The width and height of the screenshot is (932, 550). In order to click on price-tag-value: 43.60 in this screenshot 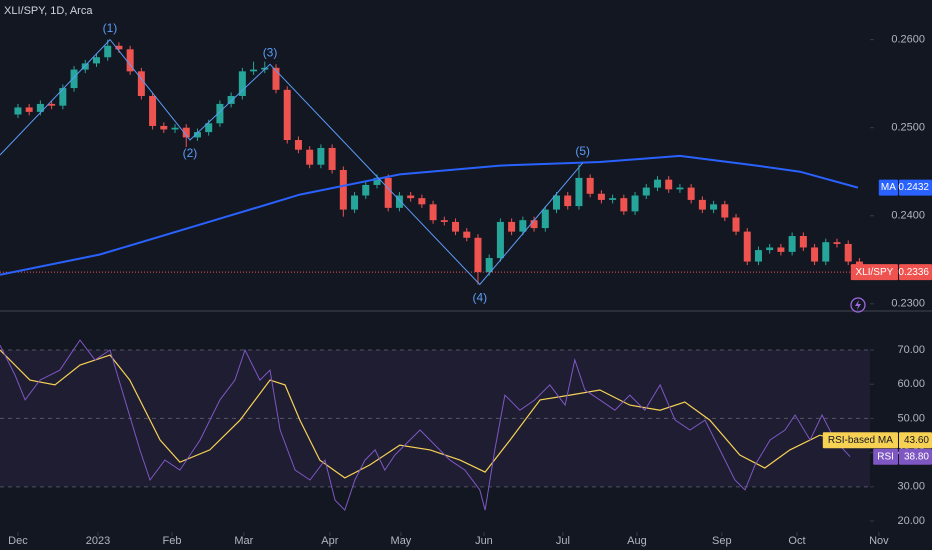, I will do `click(916, 440)`.